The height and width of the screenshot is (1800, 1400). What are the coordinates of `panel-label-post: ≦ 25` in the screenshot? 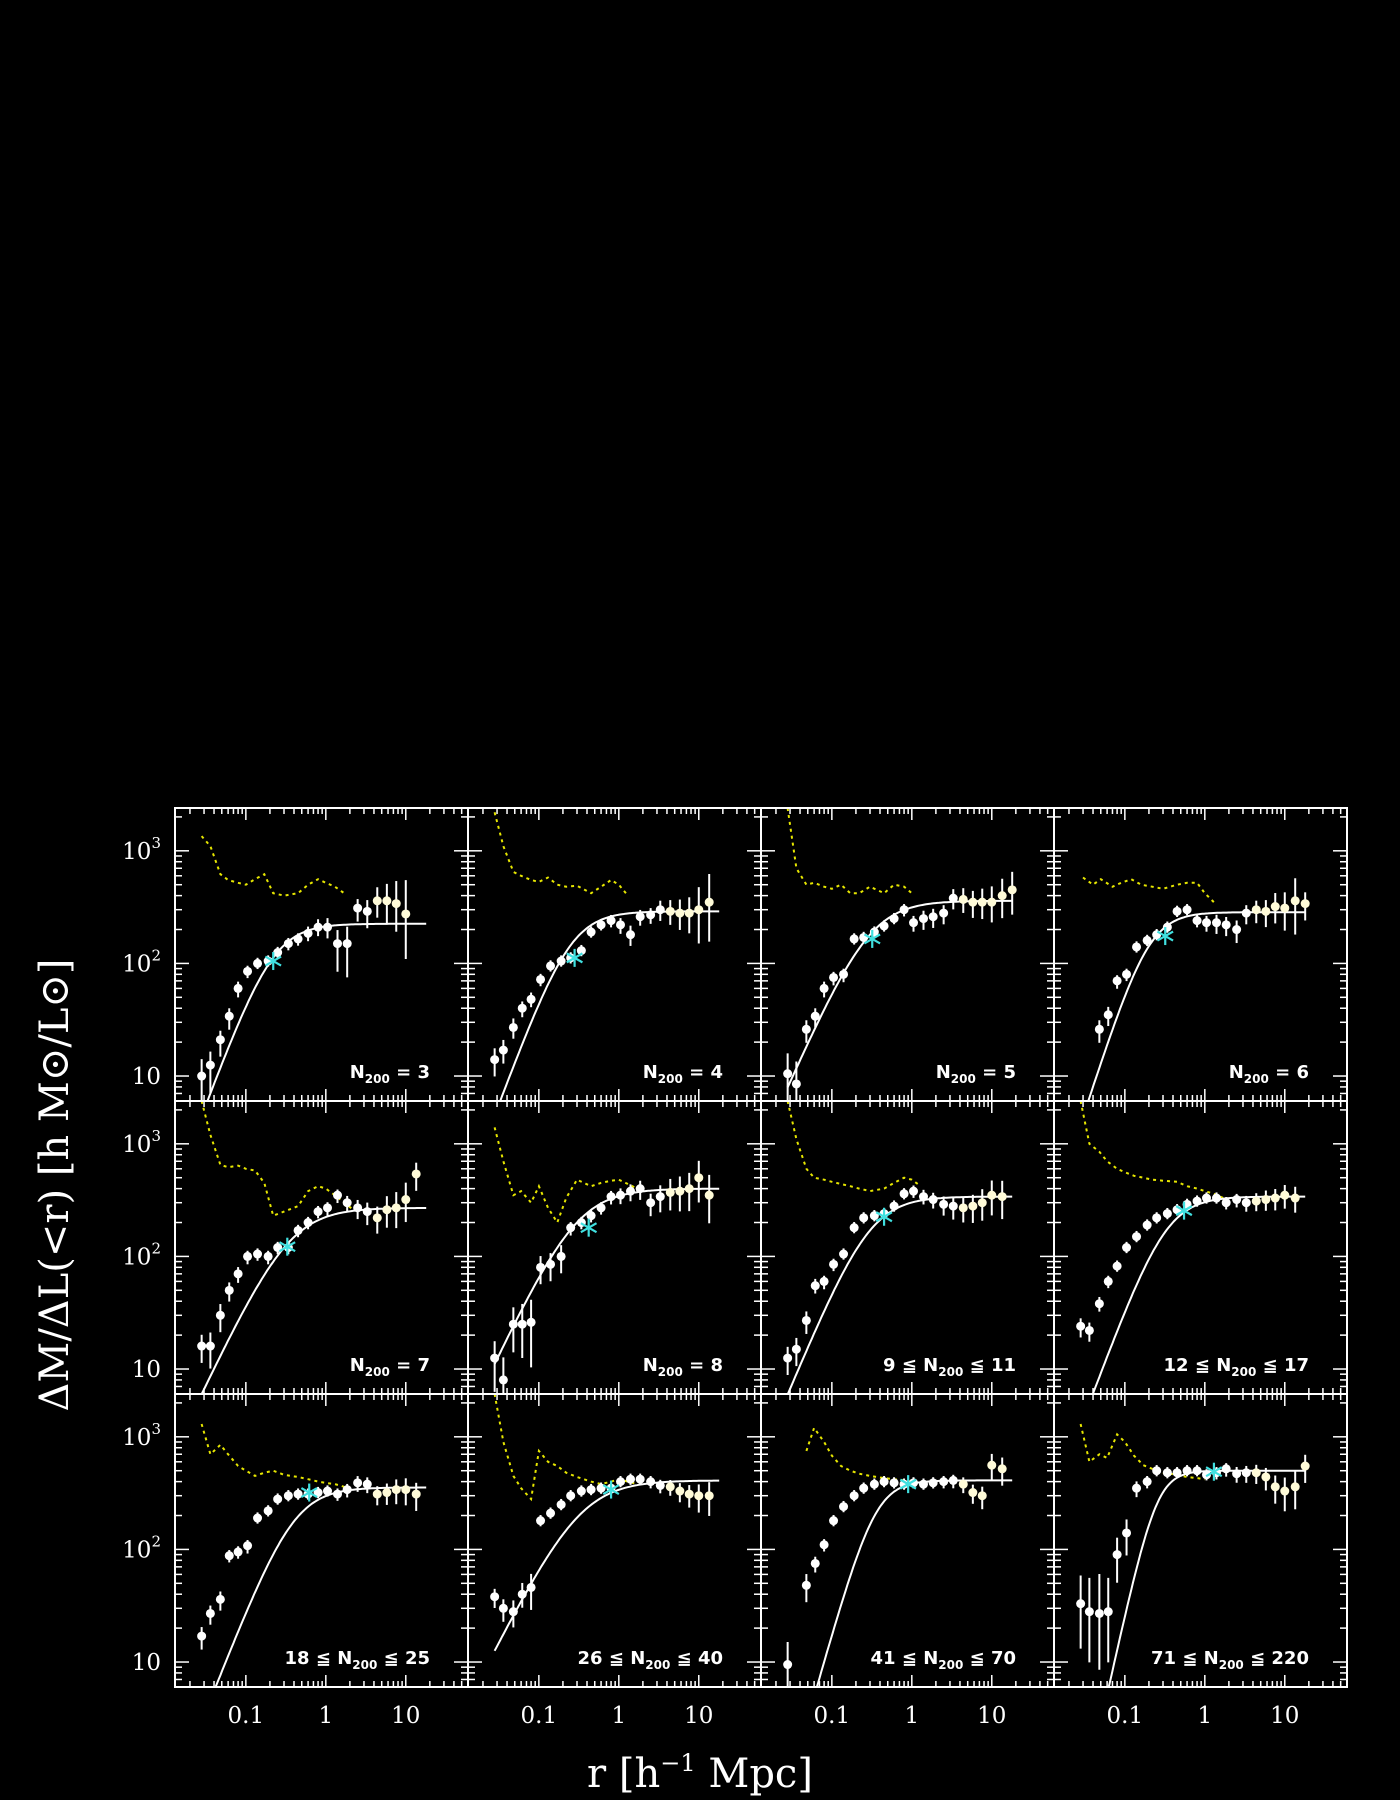 It's located at (403, 1658).